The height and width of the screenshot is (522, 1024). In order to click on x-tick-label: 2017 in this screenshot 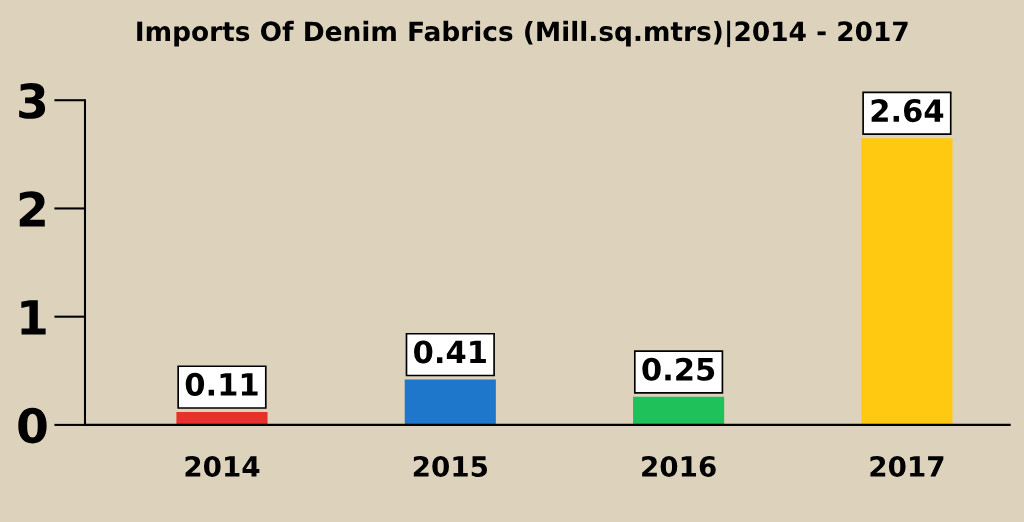, I will do `click(907, 466)`.